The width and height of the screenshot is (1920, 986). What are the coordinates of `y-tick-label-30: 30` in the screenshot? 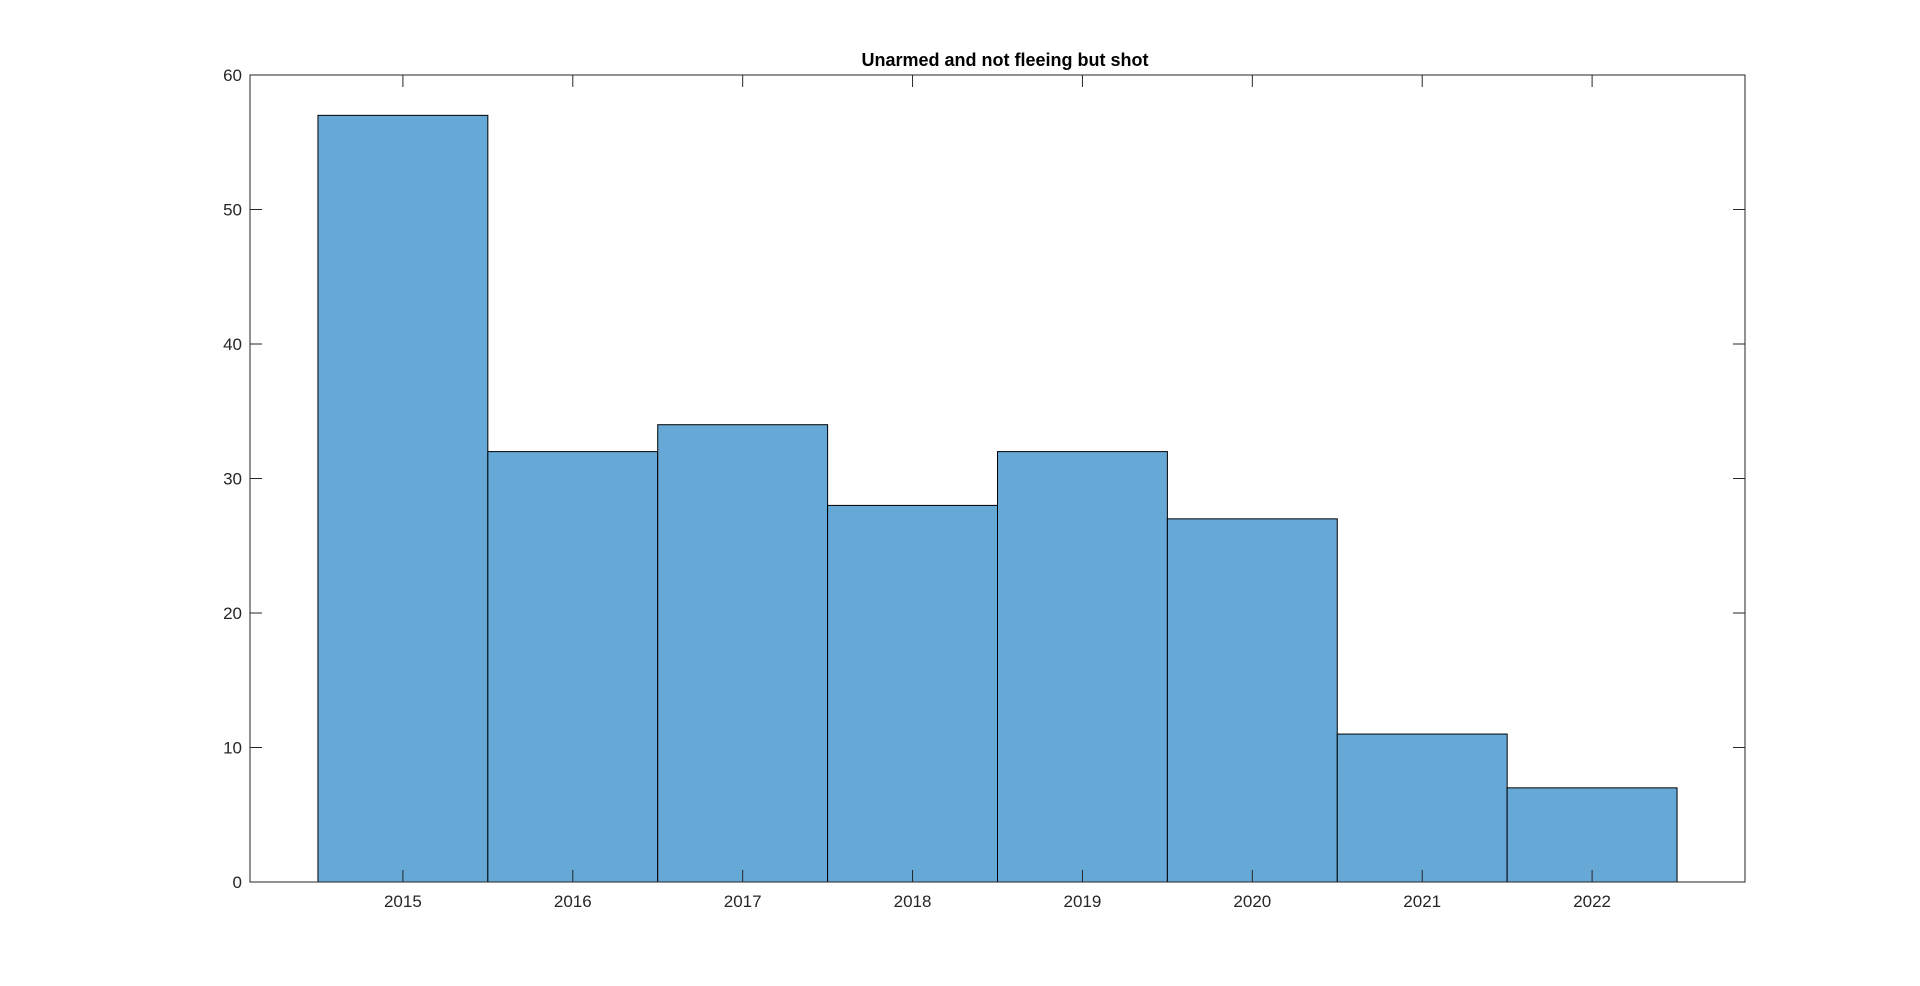 It's located at (232, 479).